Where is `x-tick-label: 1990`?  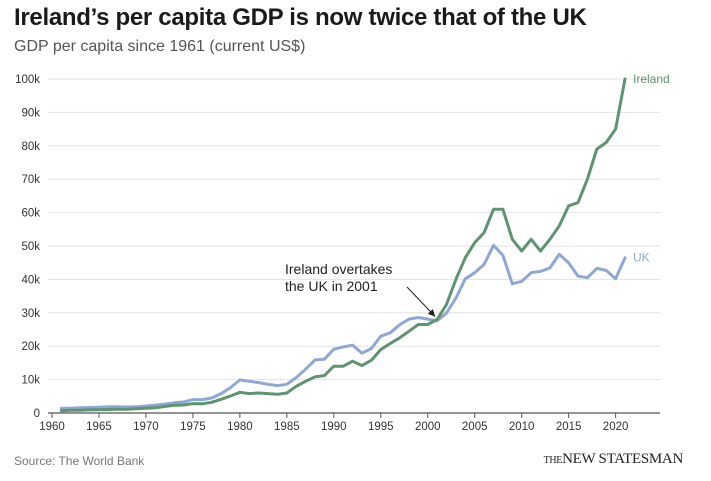 x-tick-label: 1990 is located at coordinates (334, 427).